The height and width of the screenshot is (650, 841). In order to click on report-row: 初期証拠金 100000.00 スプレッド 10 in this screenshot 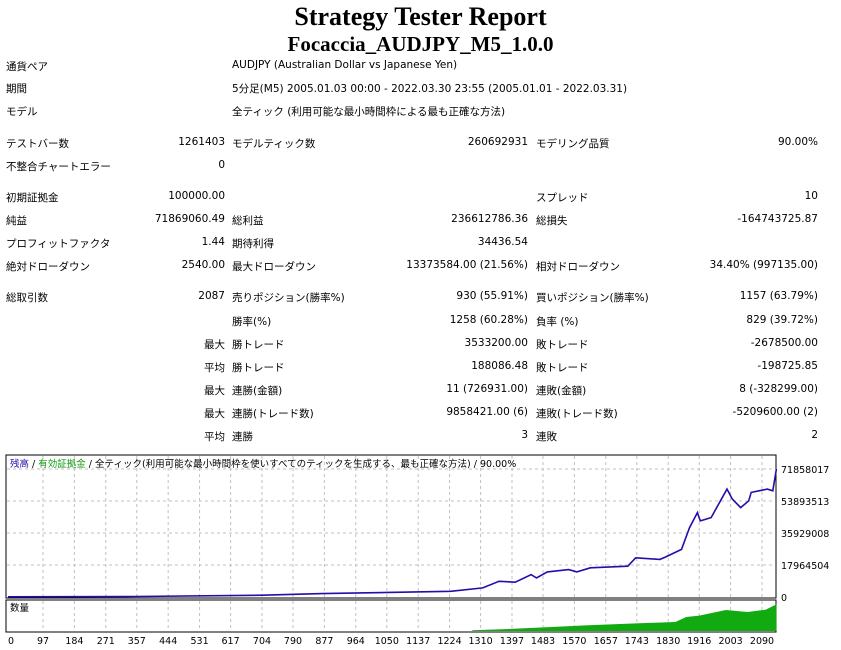, I will do `click(420, 200)`.